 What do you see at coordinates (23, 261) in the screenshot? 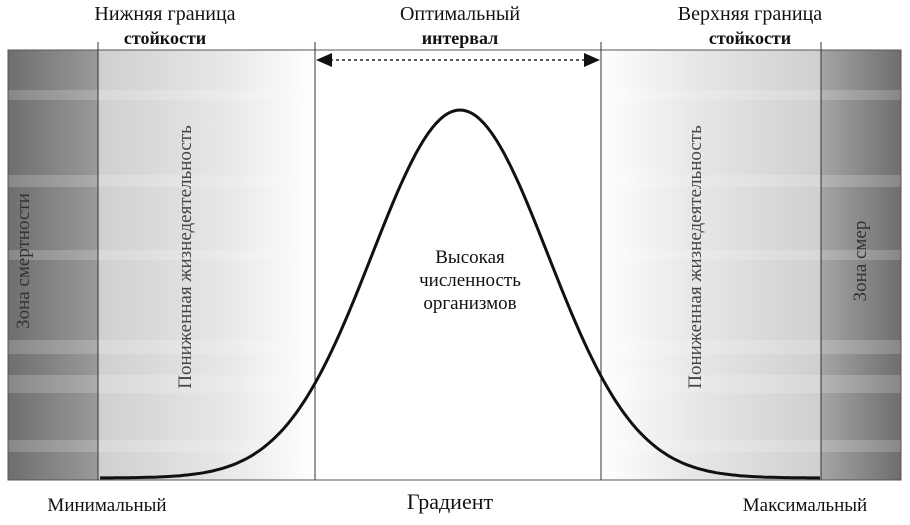
I see `death-zone-left-label: Зона смертности` at bounding box center [23, 261].